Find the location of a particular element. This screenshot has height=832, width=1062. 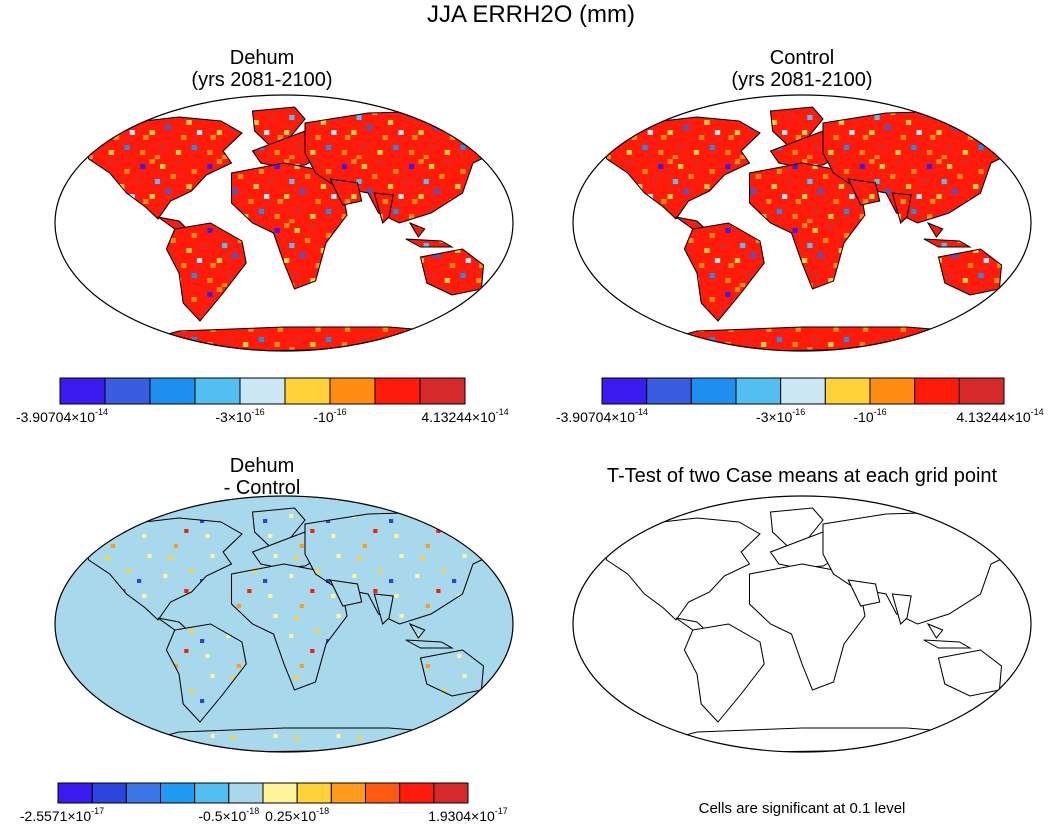

colorbar-tick-label: 0.25×10⁻¹⁸ is located at coordinates (297, 815).